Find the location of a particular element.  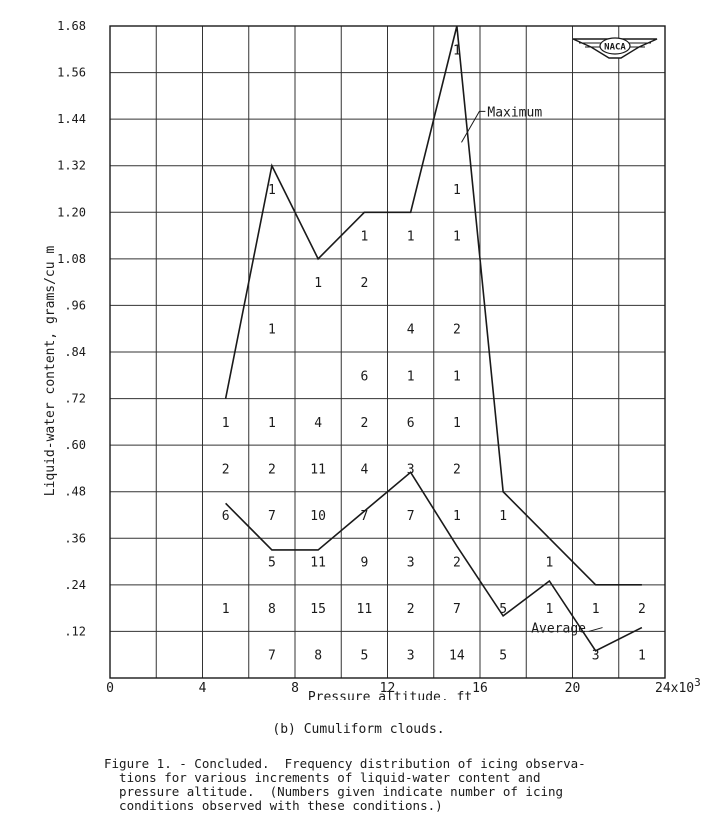

chart-annotations: Maximum Average is located at coordinates (532, 371).